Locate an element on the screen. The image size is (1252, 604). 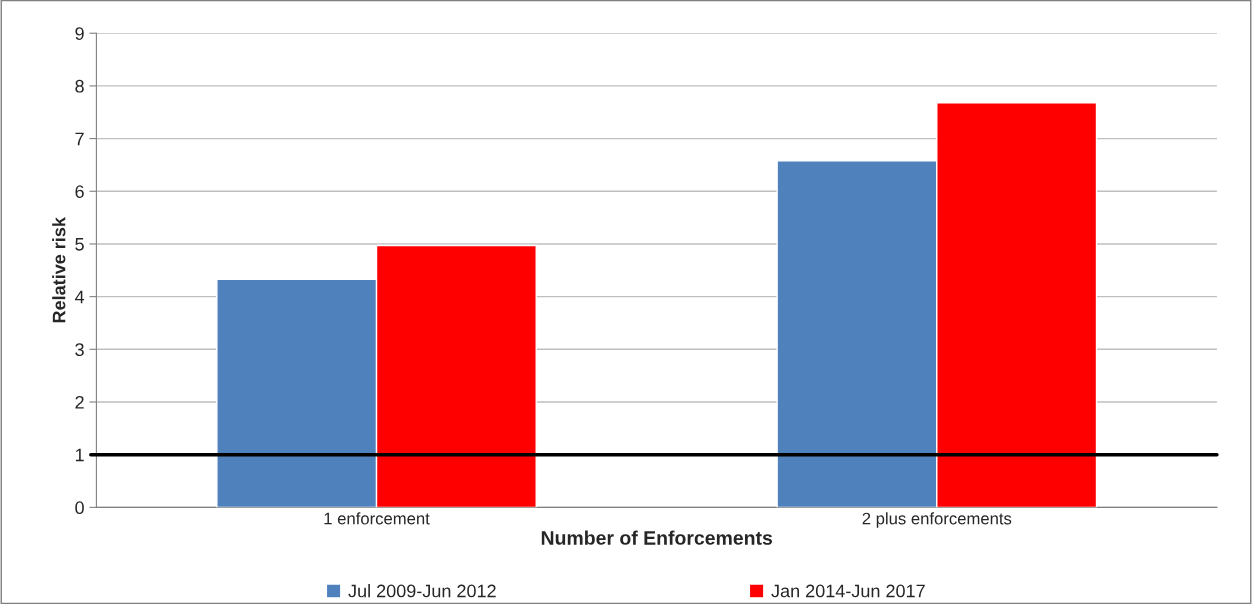
y-tick-label: 4 is located at coordinates (79, 297).